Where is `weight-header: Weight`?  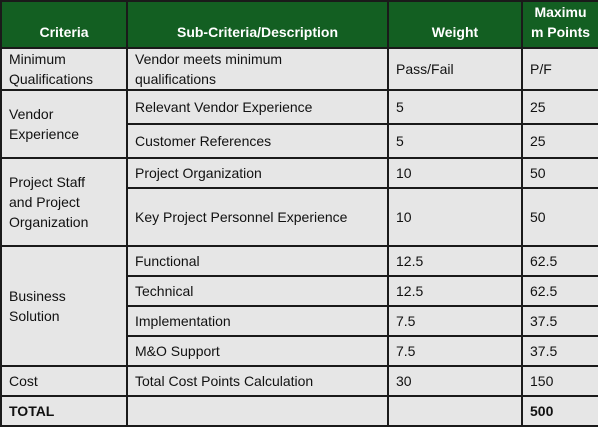
weight-header: Weight is located at coordinates (455, 24).